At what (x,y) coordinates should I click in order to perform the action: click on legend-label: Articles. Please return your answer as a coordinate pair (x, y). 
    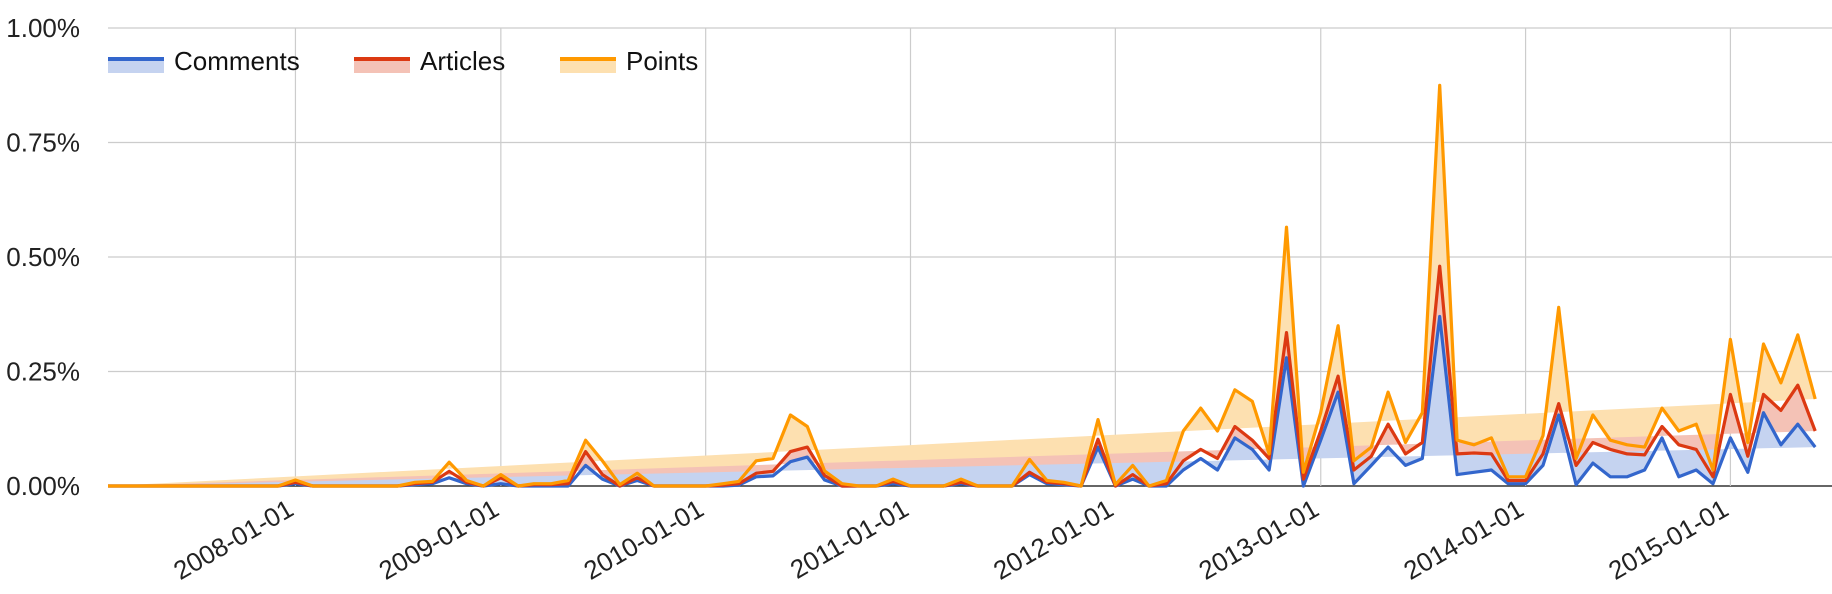
    Looking at the image, I should click on (462, 61).